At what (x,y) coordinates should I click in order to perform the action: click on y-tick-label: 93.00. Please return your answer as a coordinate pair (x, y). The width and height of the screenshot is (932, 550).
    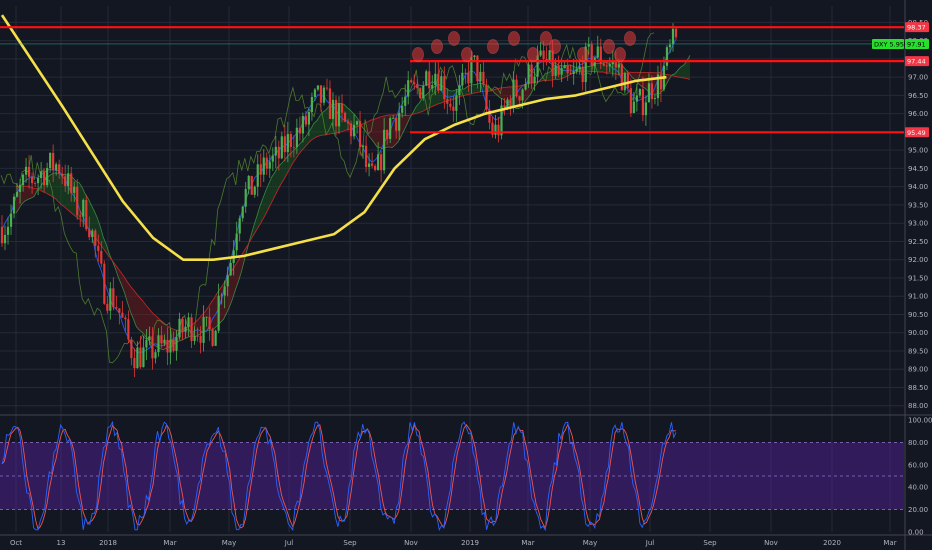
    Looking at the image, I should click on (918, 224).